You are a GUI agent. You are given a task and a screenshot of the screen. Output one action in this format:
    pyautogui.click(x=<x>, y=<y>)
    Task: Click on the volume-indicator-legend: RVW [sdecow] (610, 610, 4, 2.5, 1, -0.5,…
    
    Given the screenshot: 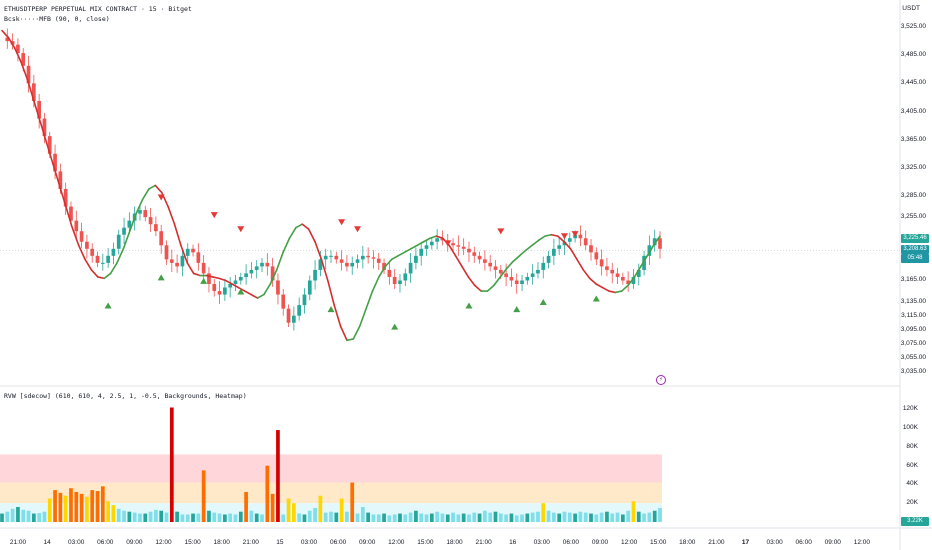 What is the action you would take?
    pyautogui.click(x=125, y=396)
    